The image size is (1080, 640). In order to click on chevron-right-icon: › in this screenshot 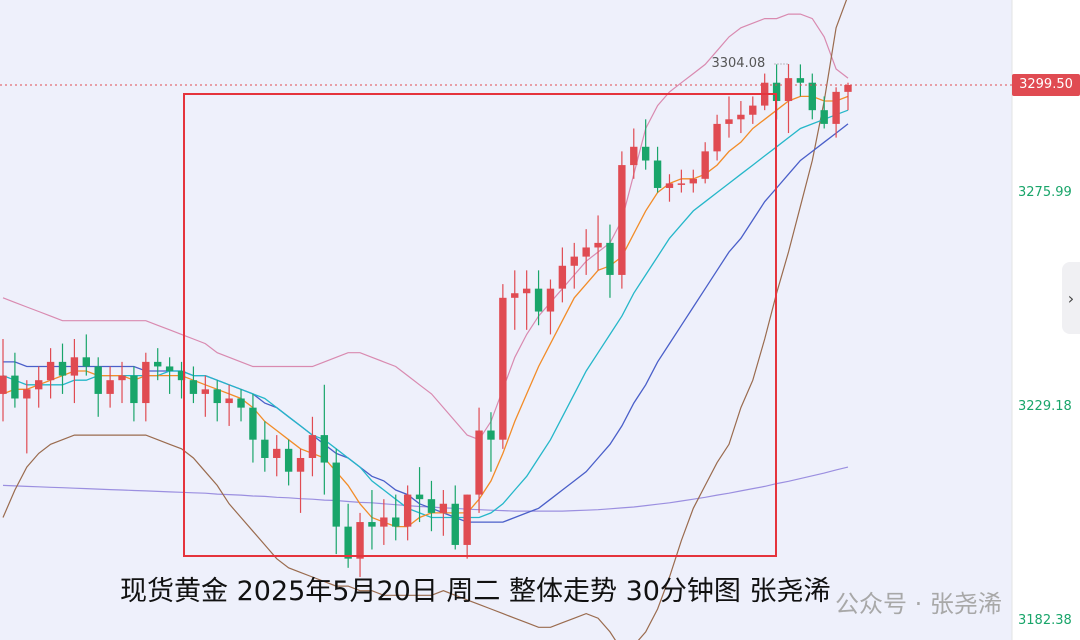, I will do `click(1071, 298)`.